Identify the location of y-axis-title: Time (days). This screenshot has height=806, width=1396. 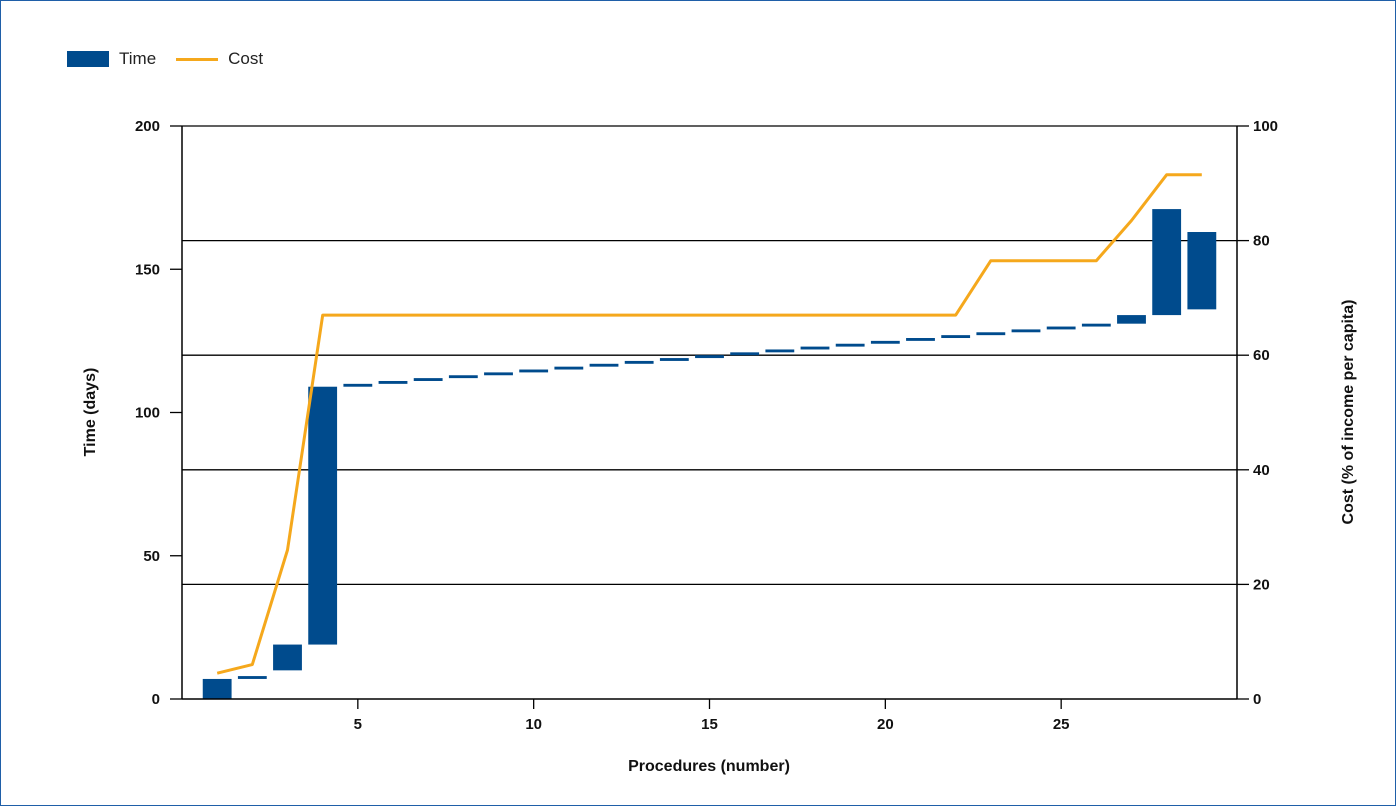
(90, 412).